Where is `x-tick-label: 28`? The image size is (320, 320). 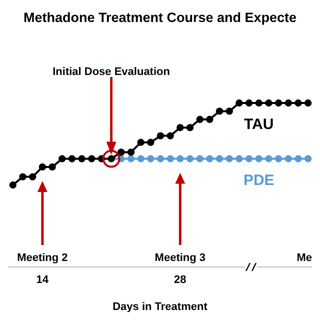
x-tick-label: 28 is located at coordinates (180, 280).